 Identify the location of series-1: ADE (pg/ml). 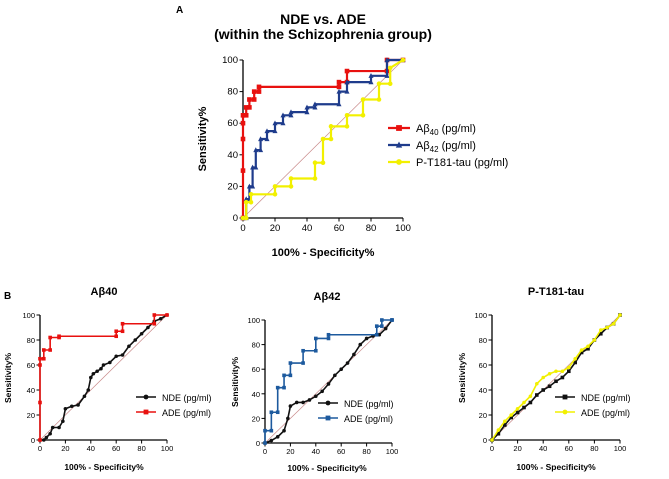
(124, 377).